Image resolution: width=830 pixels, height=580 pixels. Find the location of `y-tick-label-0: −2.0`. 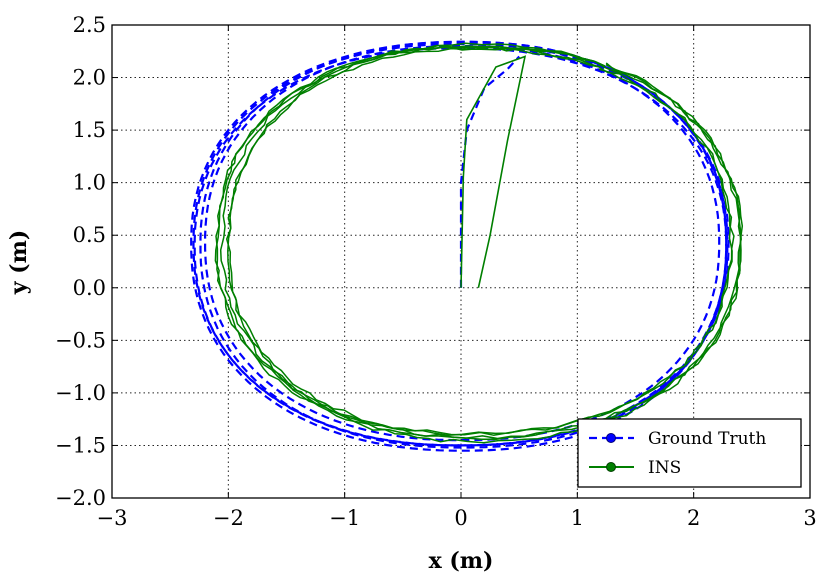

y-tick-label-0: −2.0 is located at coordinates (80, 498).